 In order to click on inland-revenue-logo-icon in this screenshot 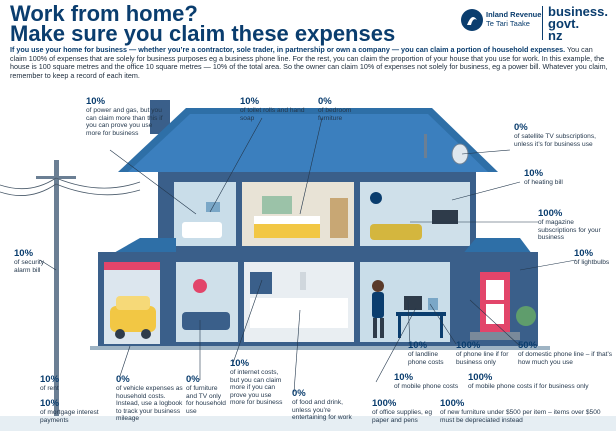, I will do `click(472, 20)`.